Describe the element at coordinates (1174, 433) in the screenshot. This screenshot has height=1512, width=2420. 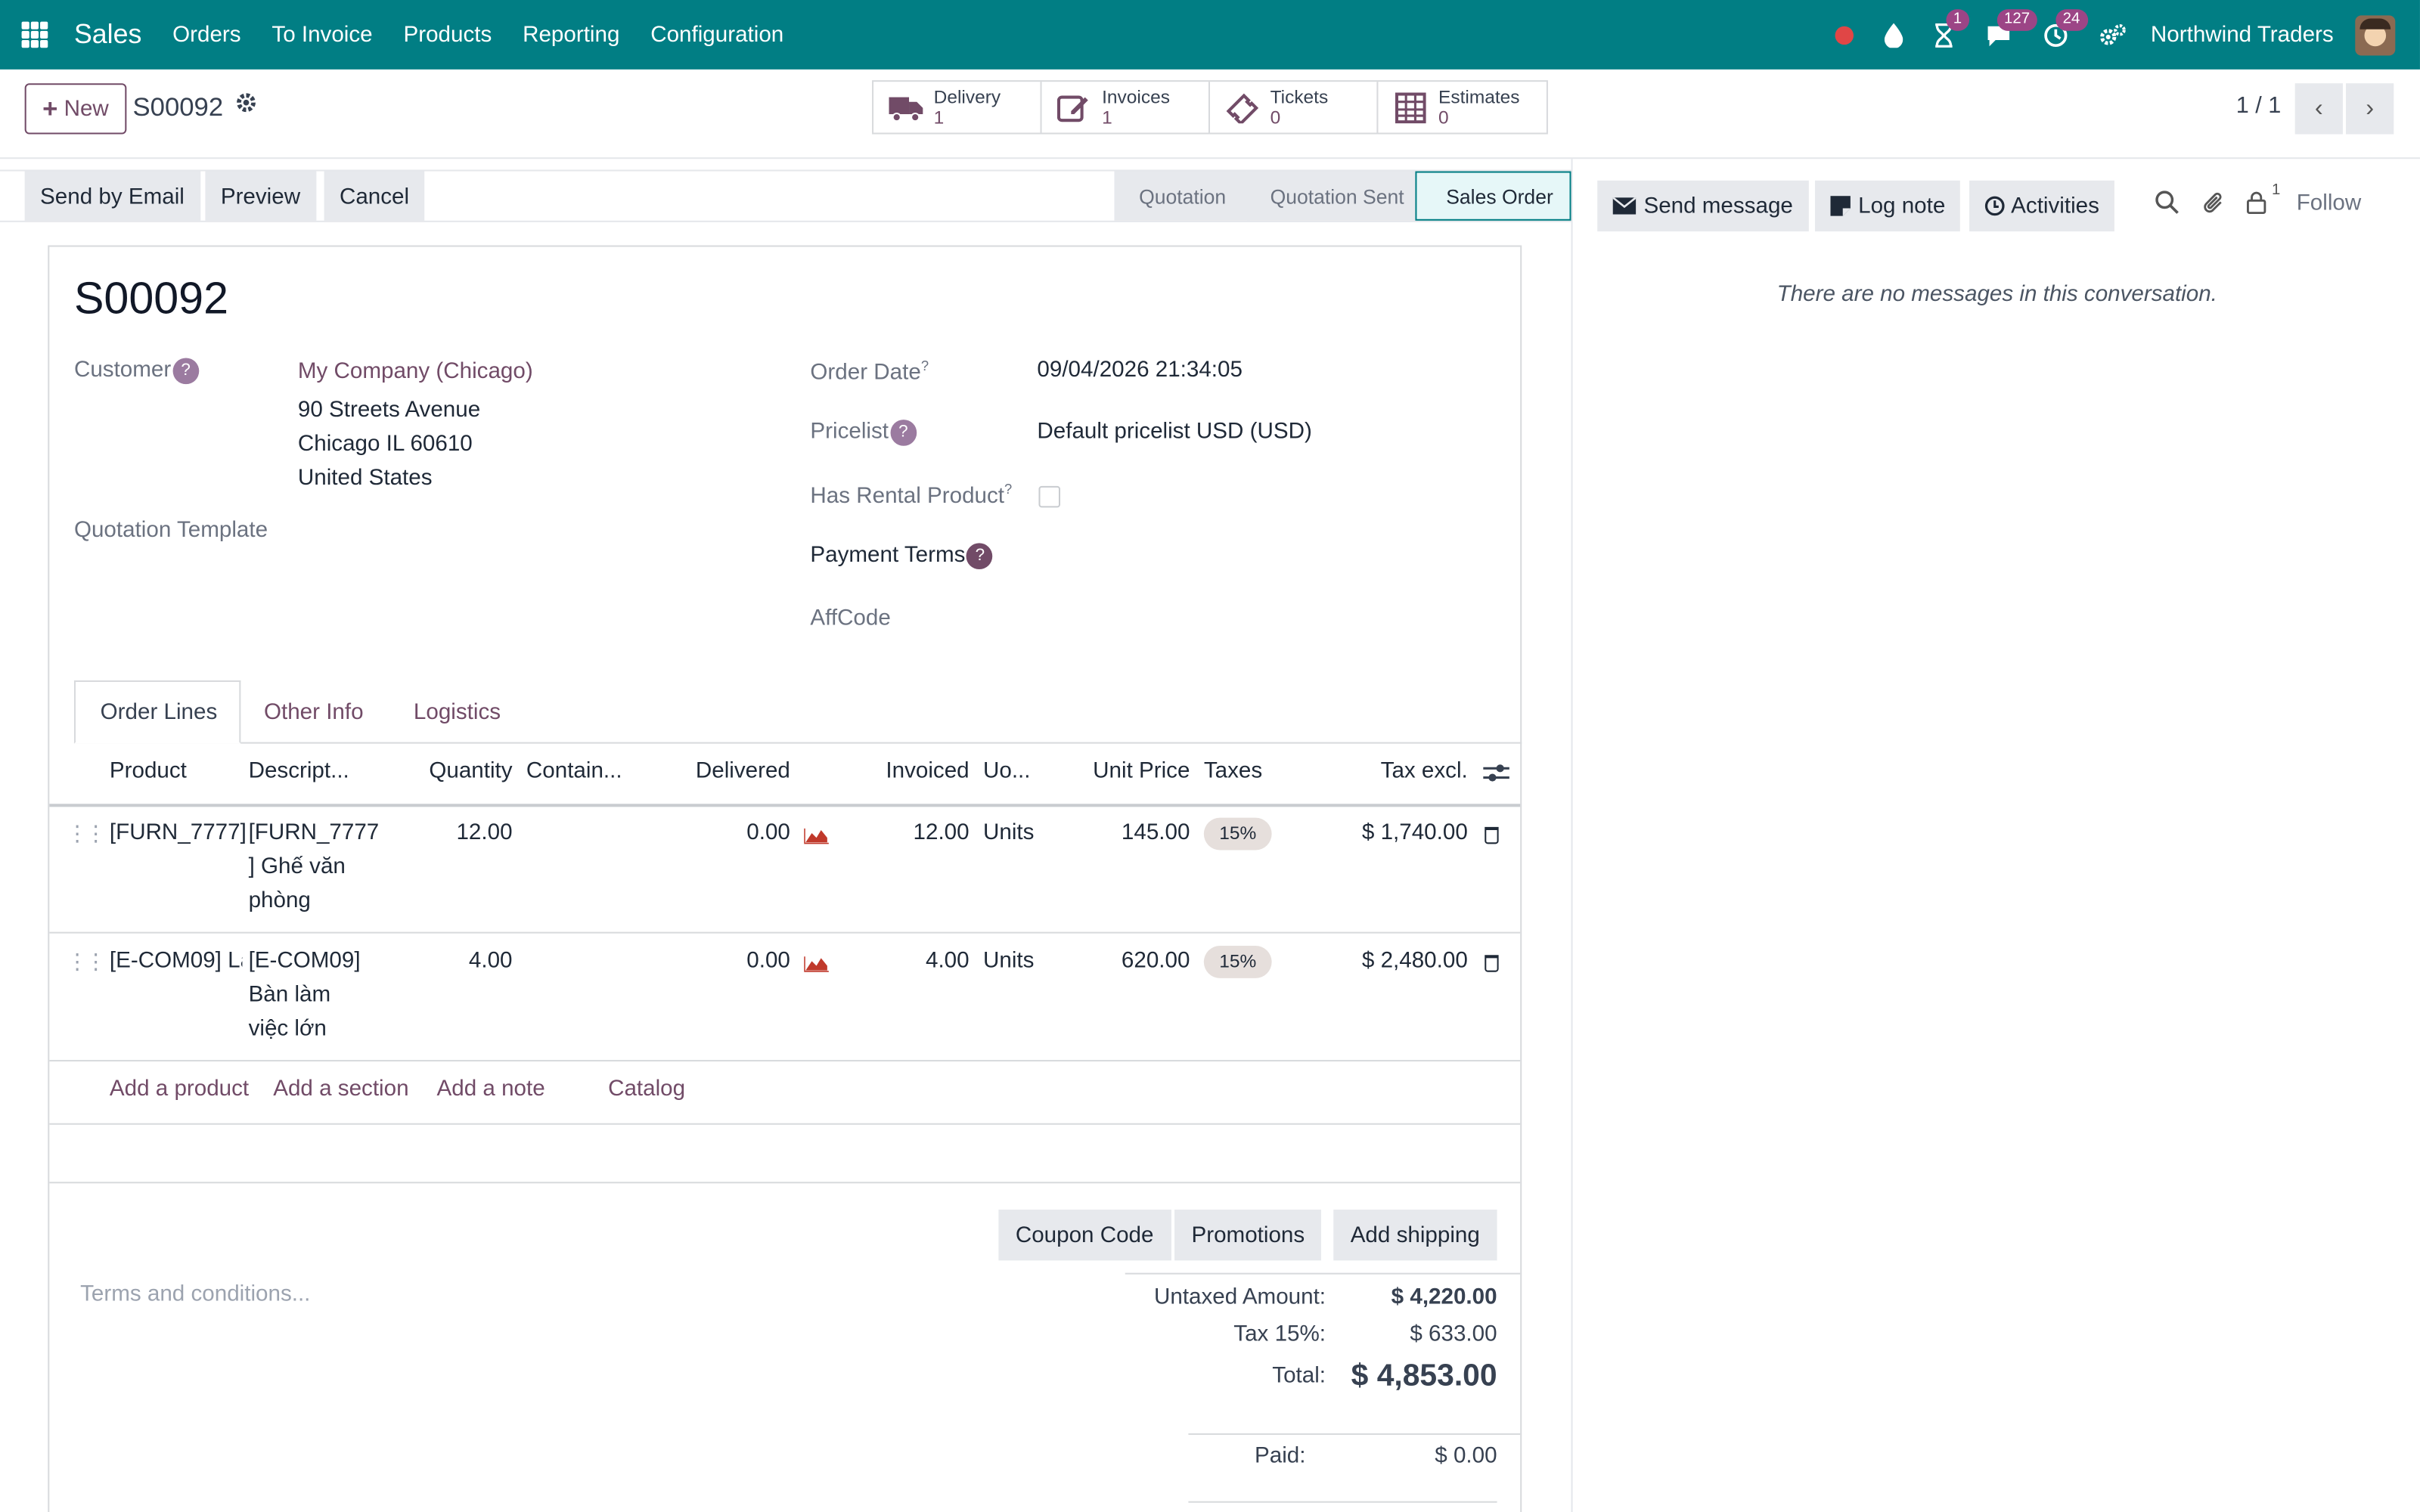
I see `pricelist-field: Default pricelist USD (USD)` at that location.